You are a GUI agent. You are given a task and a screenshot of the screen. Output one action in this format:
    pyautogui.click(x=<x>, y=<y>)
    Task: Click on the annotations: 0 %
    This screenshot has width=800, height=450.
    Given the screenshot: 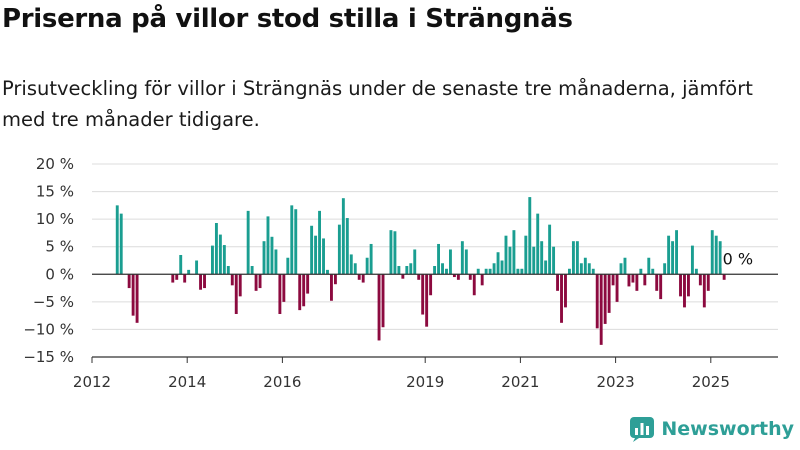 What is the action you would take?
    pyautogui.click(x=737, y=258)
    